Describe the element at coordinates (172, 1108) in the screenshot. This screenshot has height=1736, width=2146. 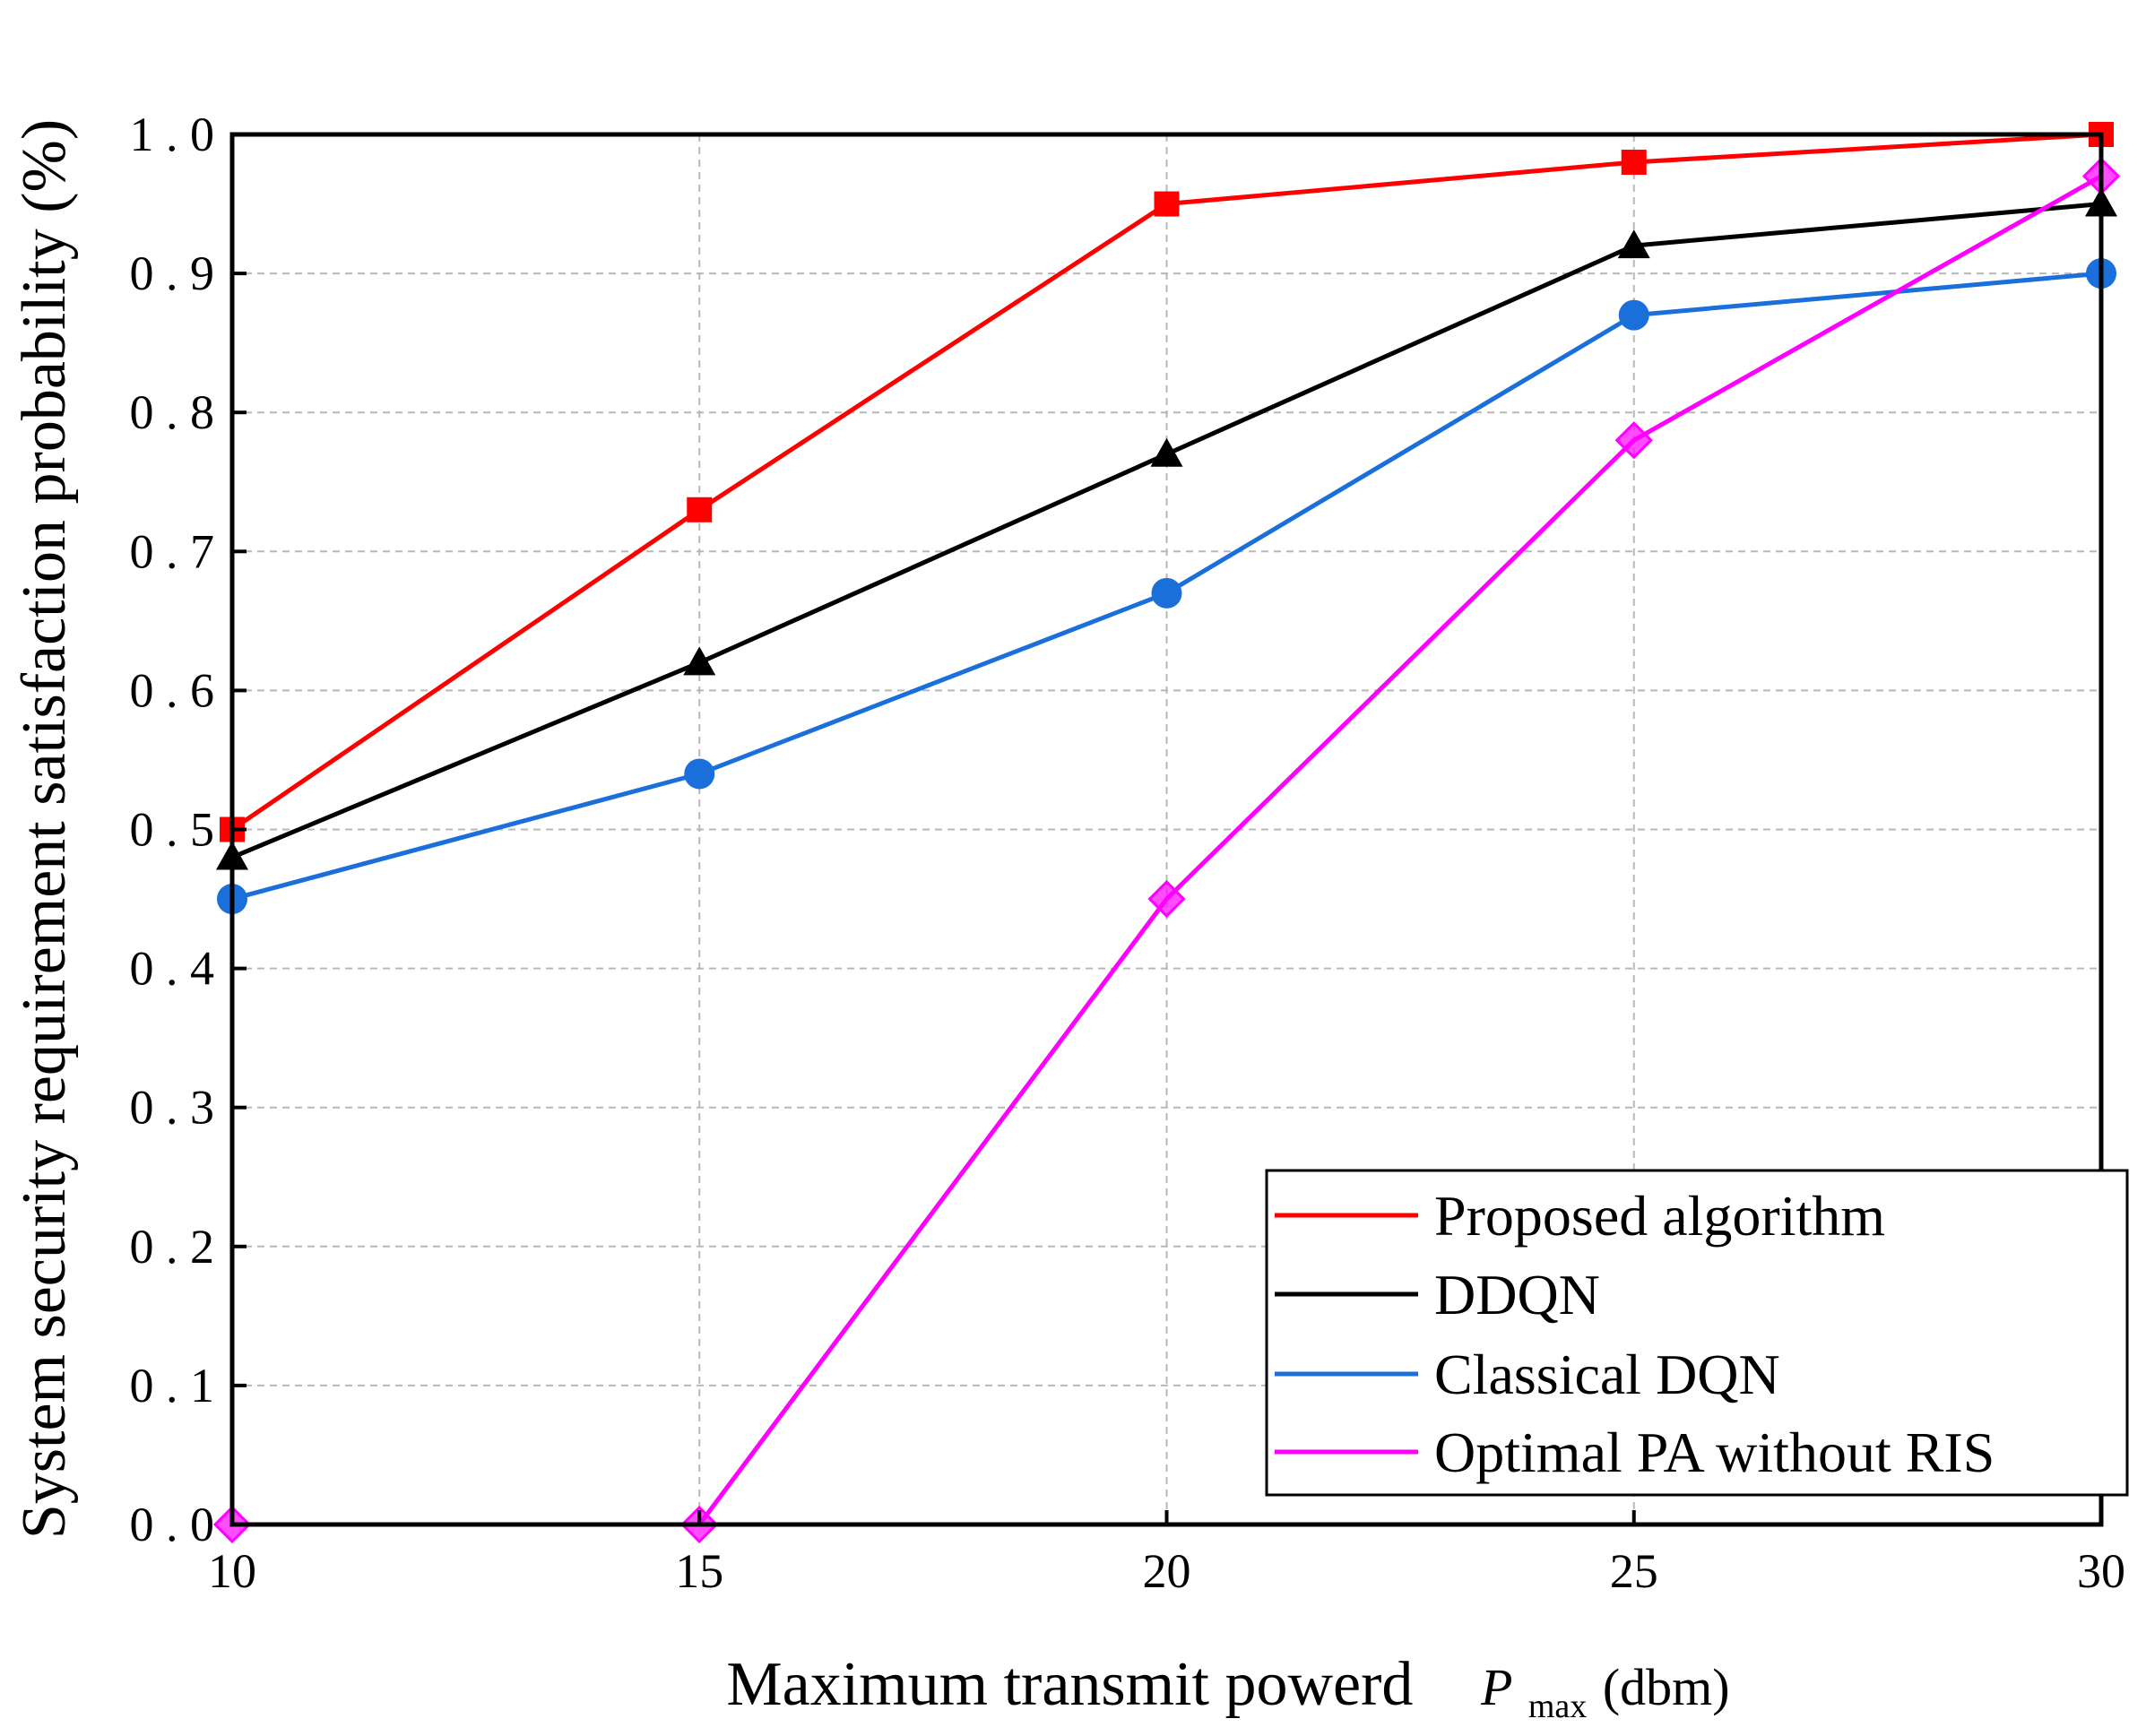
I see `y-tick-label: 0 . 3` at that location.